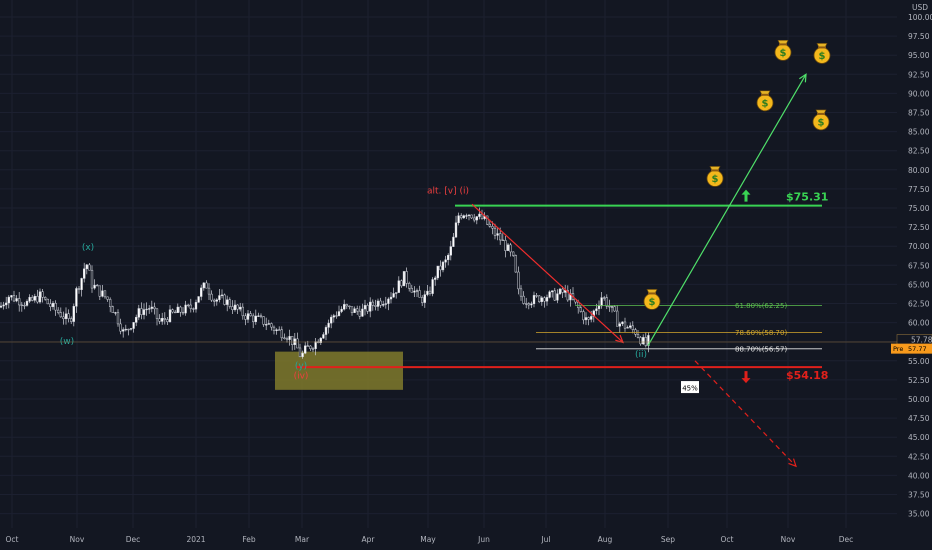 Image resolution: width=932 pixels, height=550 pixels. What do you see at coordinates (846, 539) in the screenshot?
I see `time-tick-label: Dec` at bounding box center [846, 539].